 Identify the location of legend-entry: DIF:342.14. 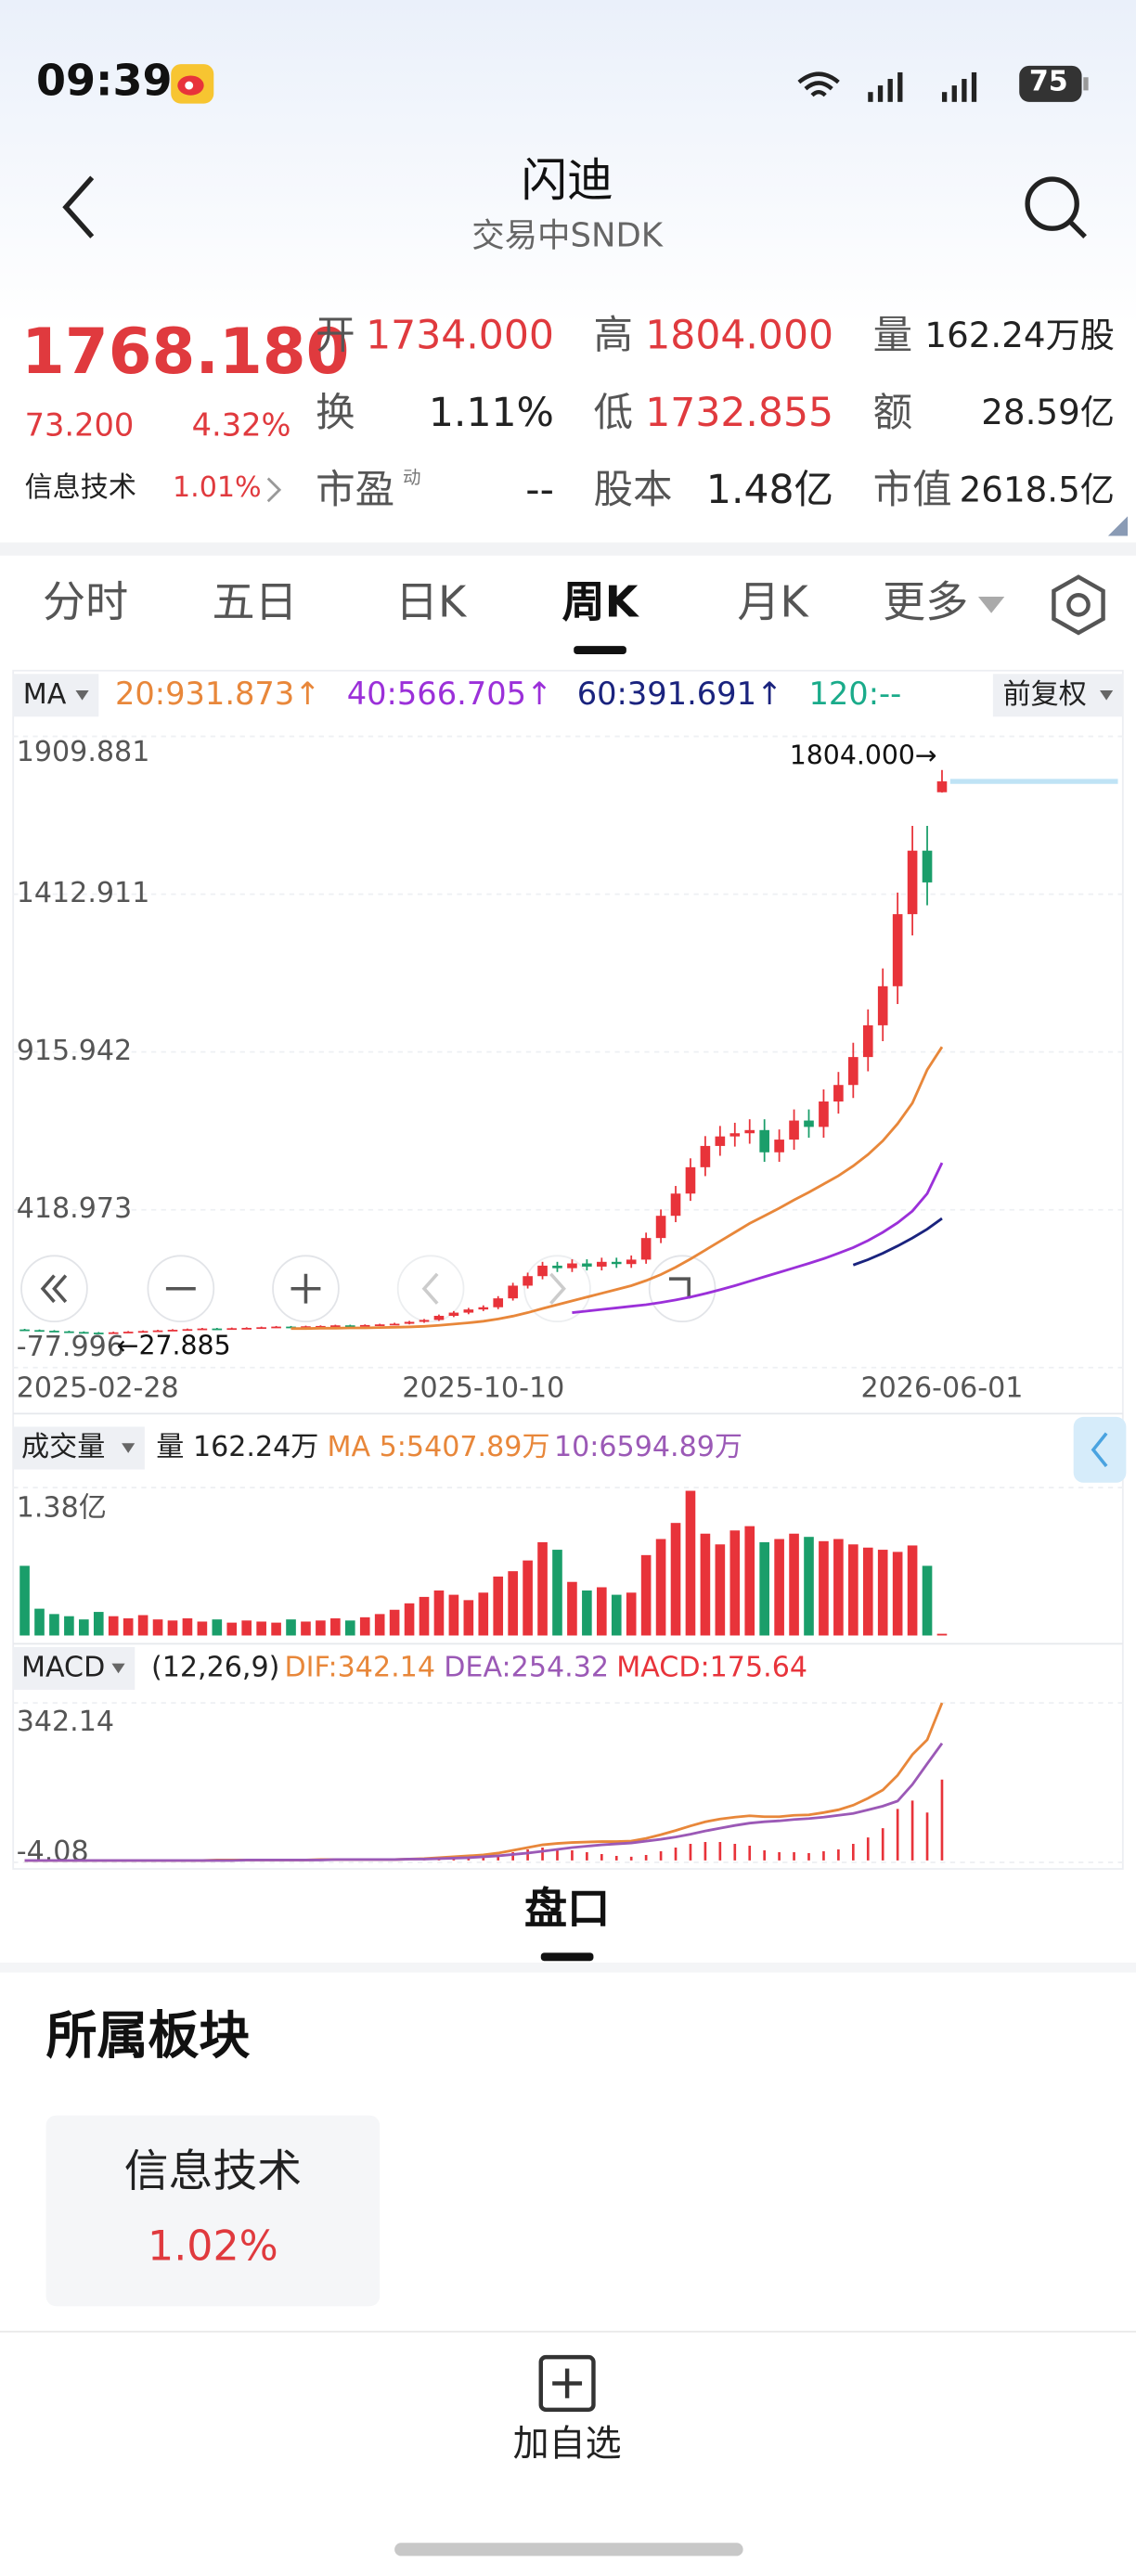
(359, 1667).